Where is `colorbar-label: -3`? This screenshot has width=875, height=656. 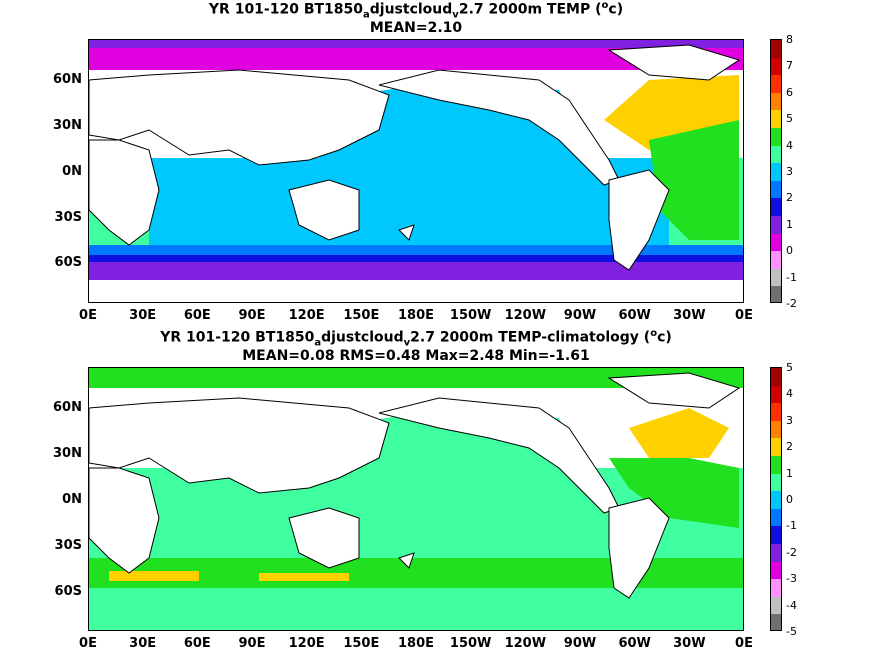
colorbar-label: -3 is located at coordinates (791, 579).